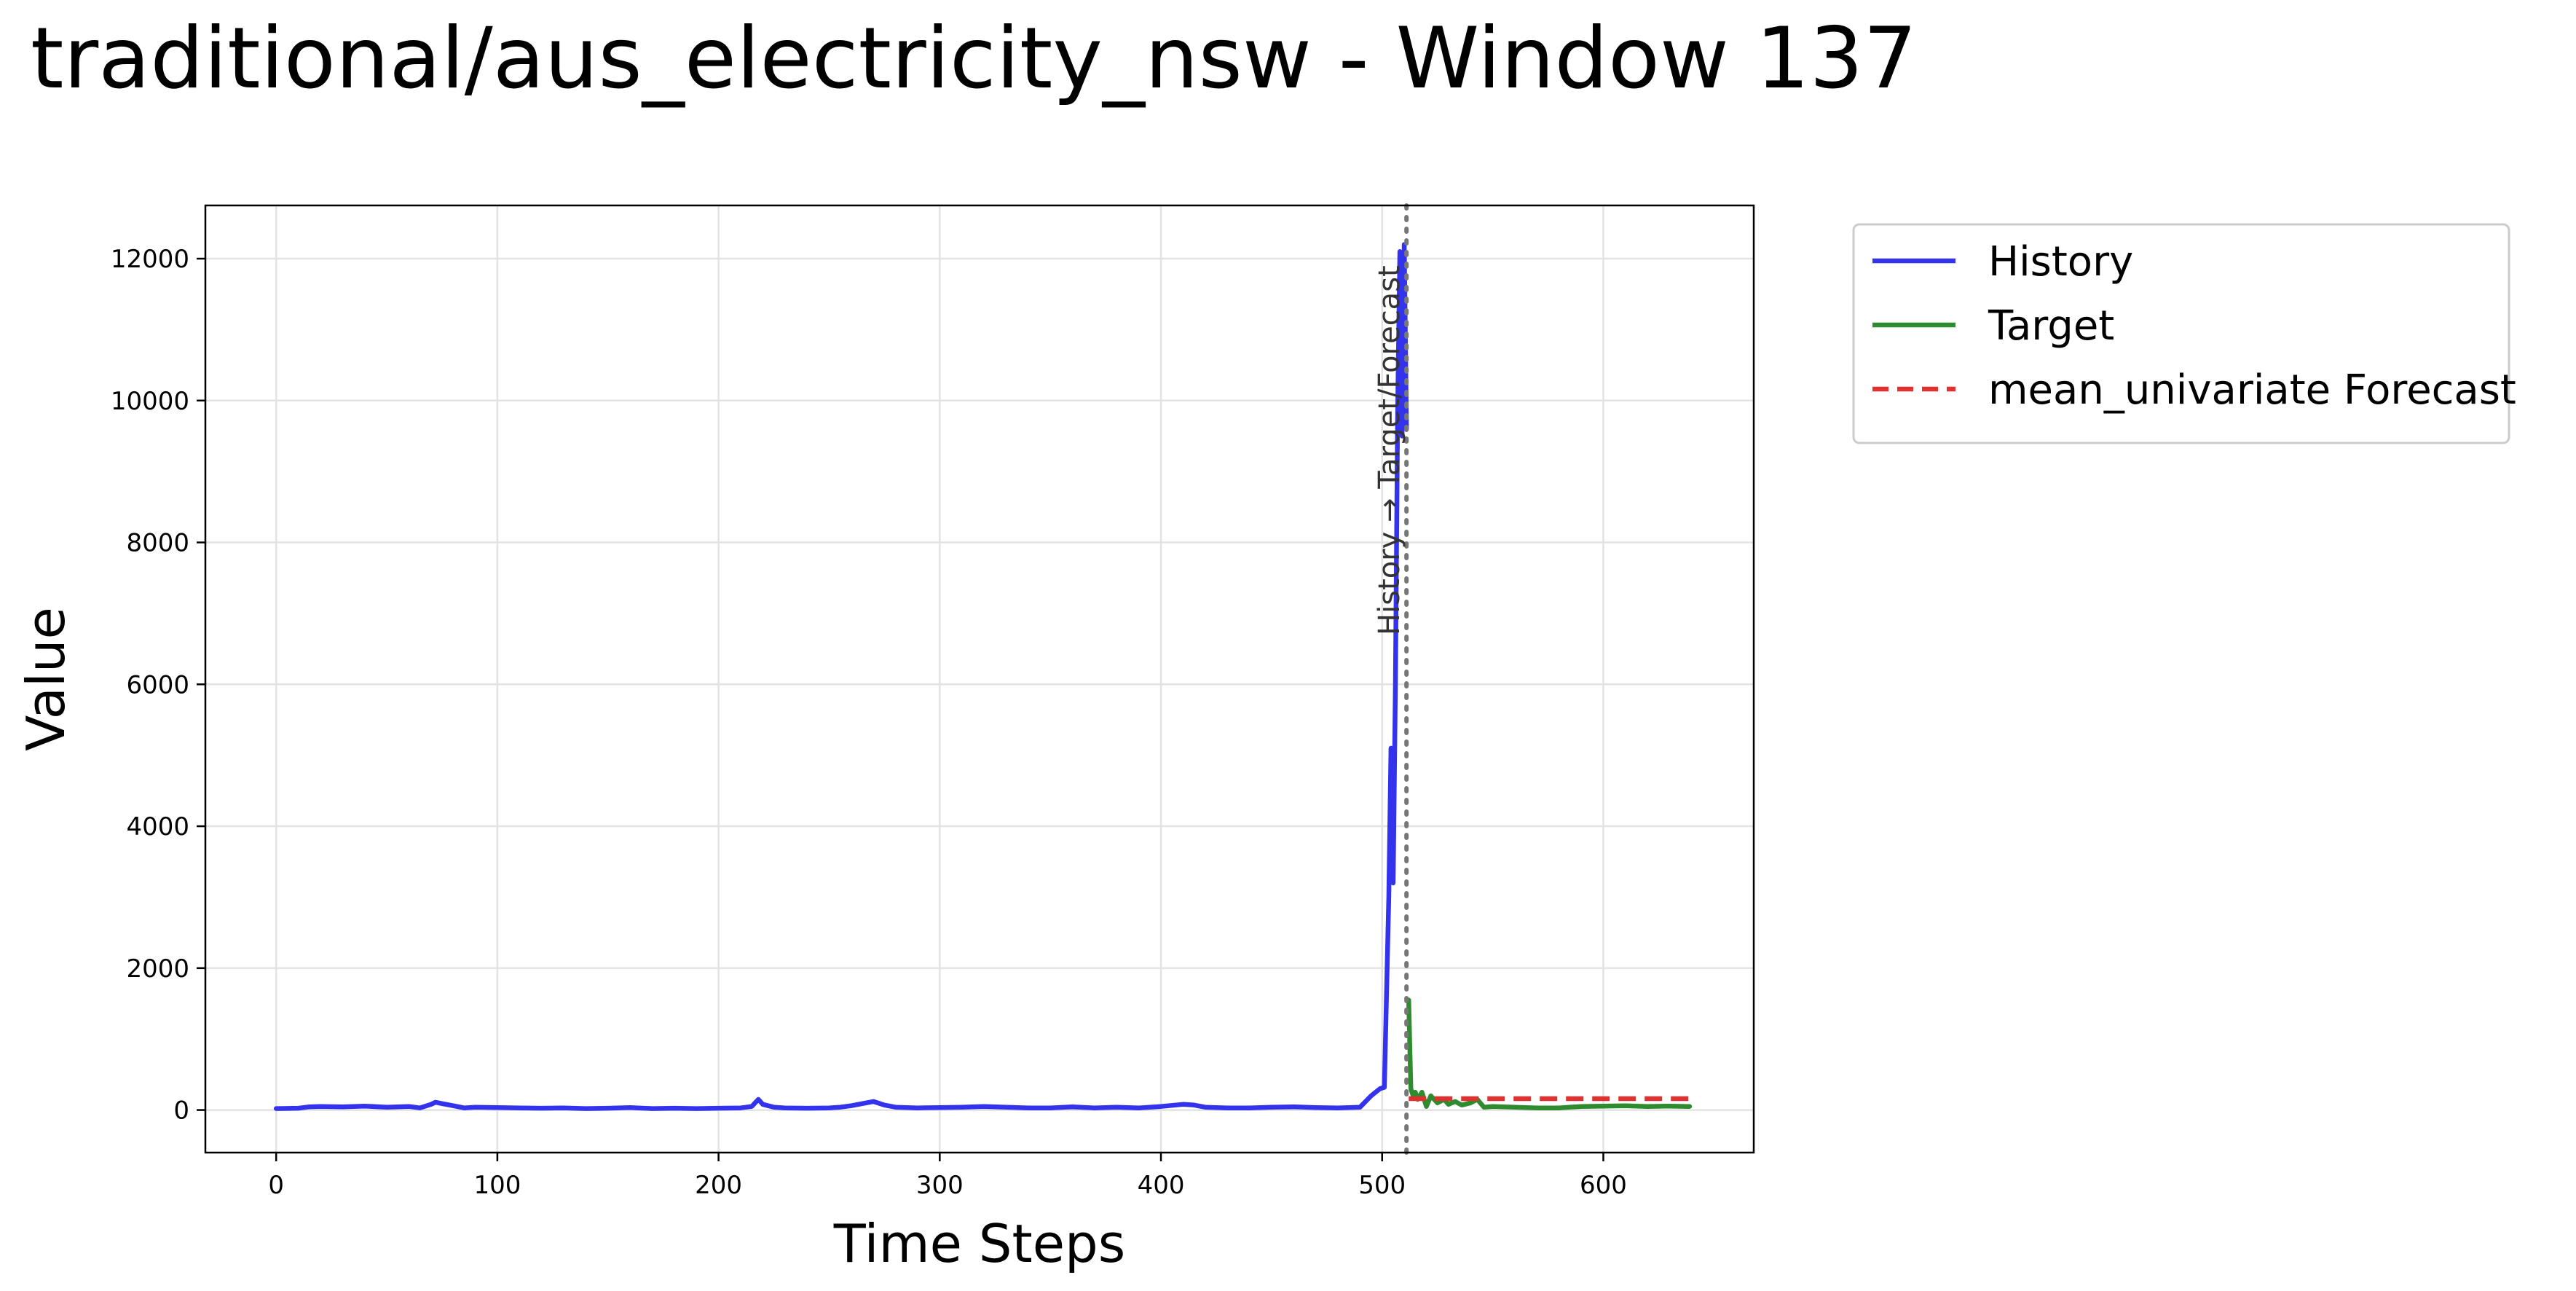 The height and width of the screenshot is (1291, 2576). I want to click on y-tick-label: 0, so click(181, 1111).